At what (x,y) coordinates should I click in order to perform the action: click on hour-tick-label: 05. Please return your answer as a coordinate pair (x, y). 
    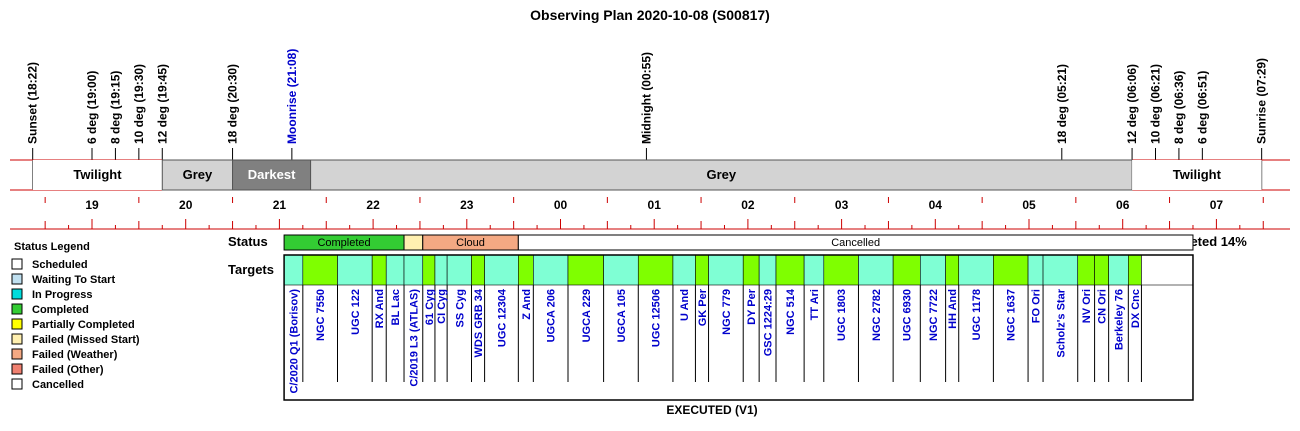
    Looking at the image, I should click on (1029, 205).